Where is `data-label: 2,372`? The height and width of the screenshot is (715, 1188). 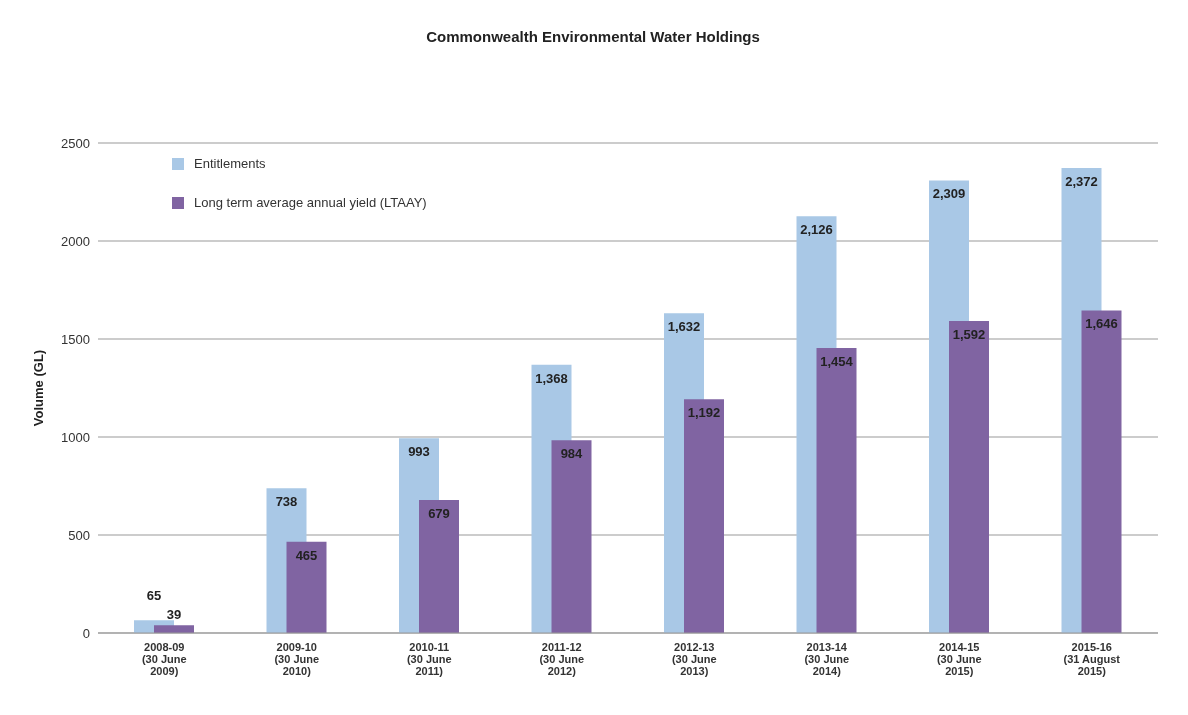 data-label: 2,372 is located at coordinates (1081, 182).